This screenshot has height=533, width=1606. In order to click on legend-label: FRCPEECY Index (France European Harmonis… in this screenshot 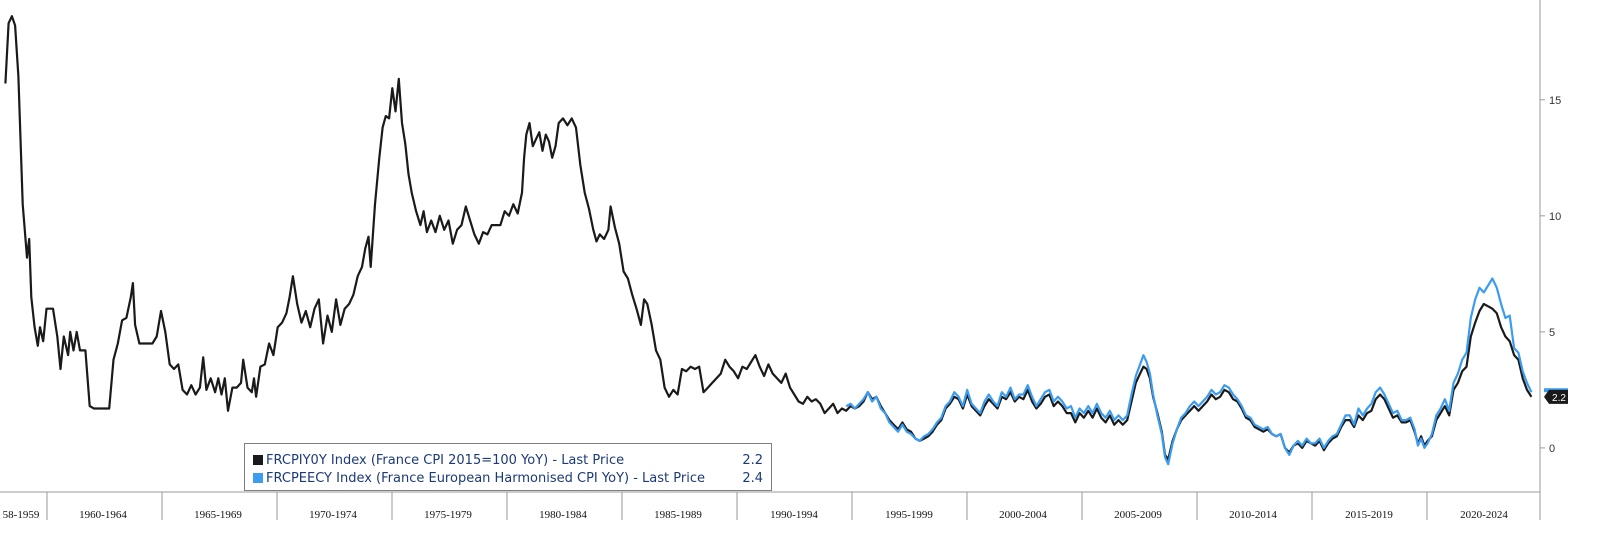, I will do `click(485, 478)`.